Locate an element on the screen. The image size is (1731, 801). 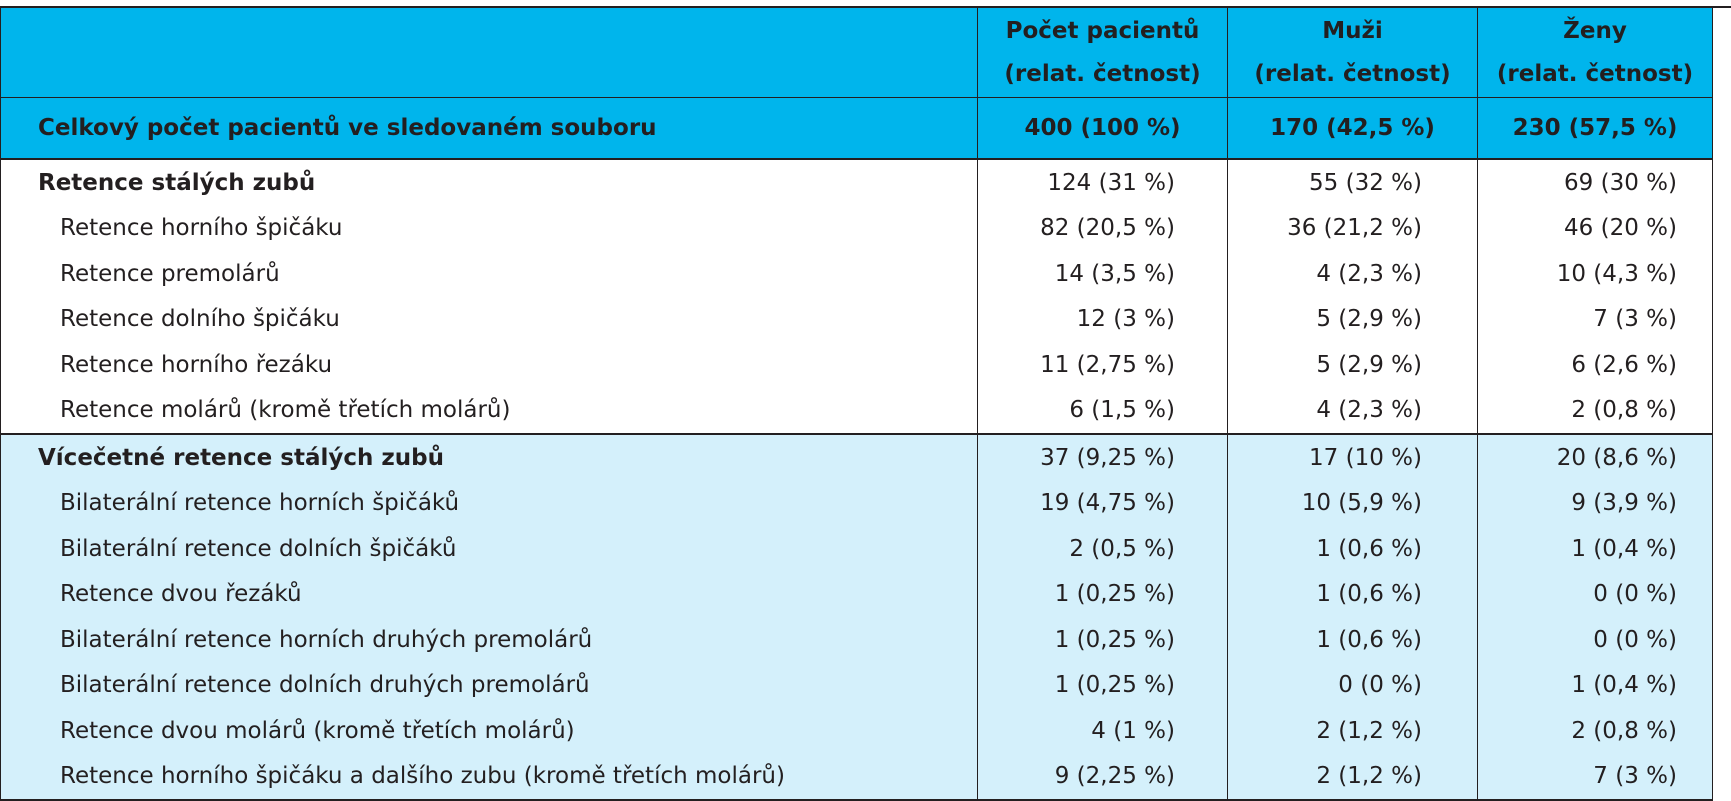
cell-women: 10 (4,3 %) is located at coordinates (1595, 274).